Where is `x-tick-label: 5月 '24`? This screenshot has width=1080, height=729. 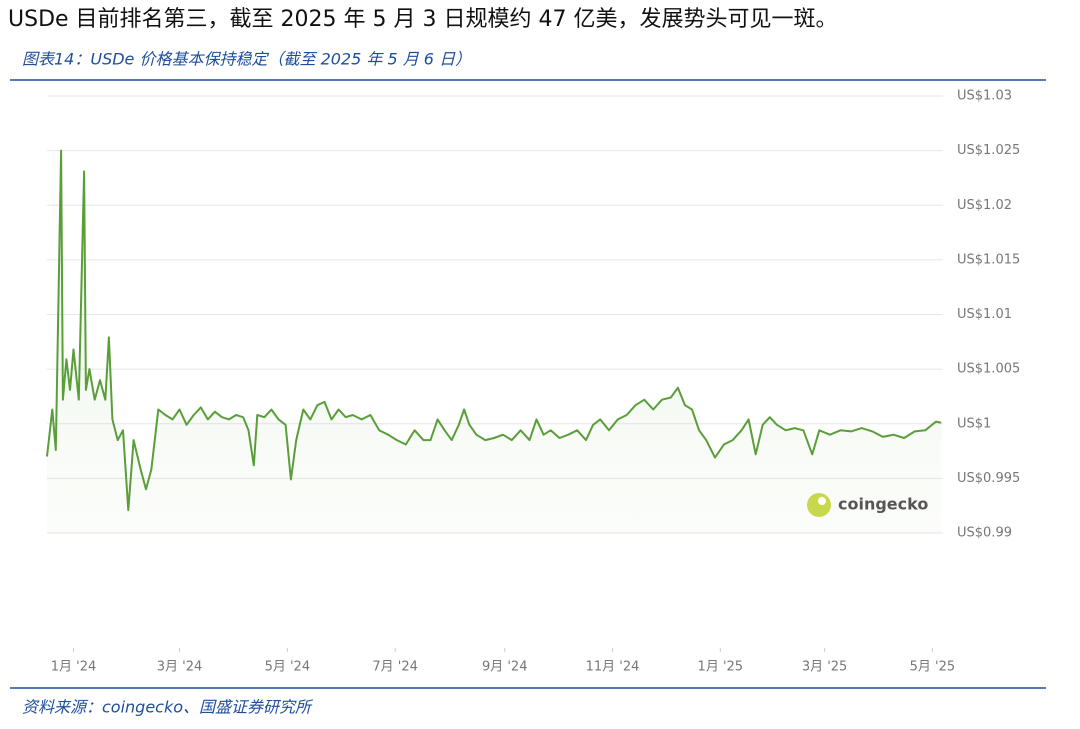 x-tick-label: 5月 '24 is located at coordinates (288, 667).